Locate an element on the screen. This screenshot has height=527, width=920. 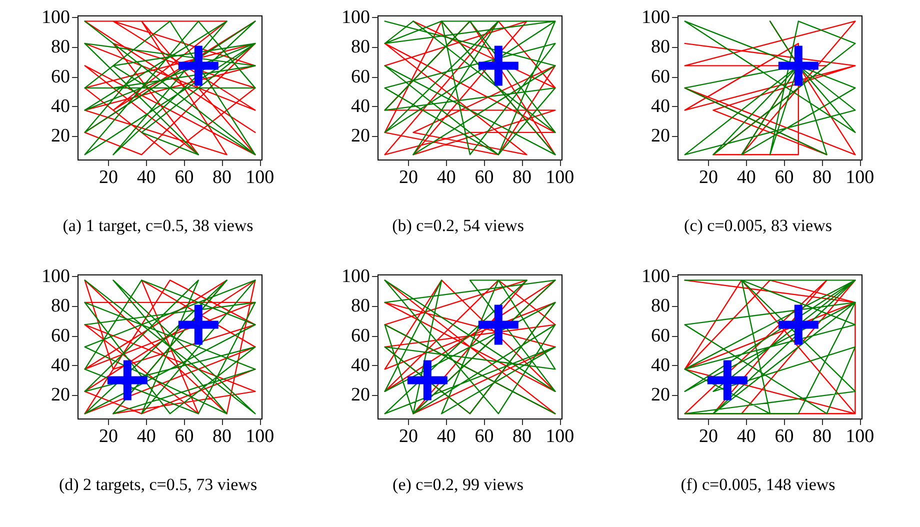
text: (a) 1 target, c=0.5, 38 views is located at coordinates (158, 225).